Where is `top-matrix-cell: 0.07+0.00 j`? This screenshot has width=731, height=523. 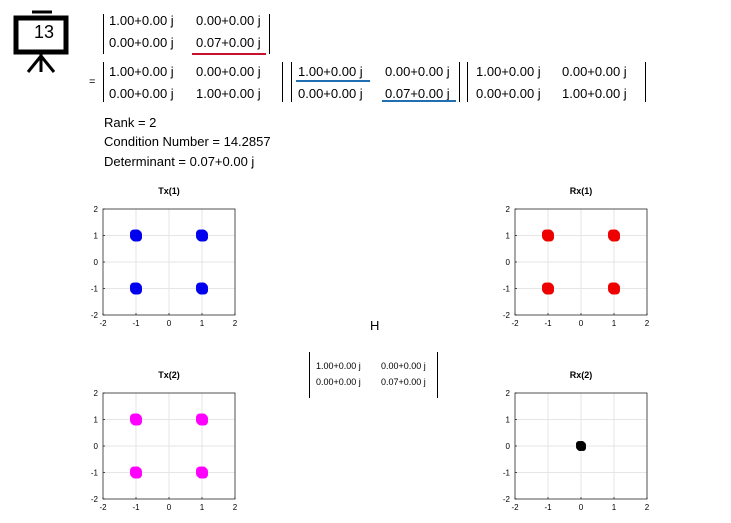 top-matrix-cell: 0.07+0.00 j is located at coordinates (228, 42).